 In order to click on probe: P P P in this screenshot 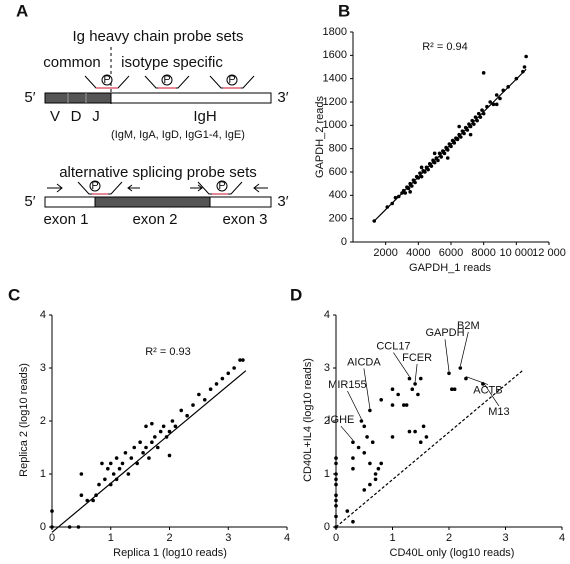, I will do `click(169, 81)`.